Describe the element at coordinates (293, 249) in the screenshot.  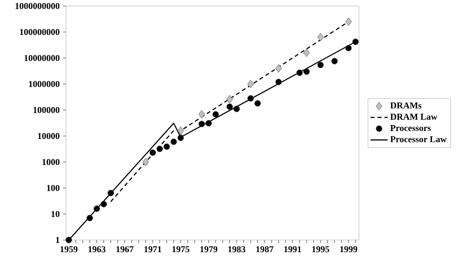
I see `x-tick-label: 1991` at that location.